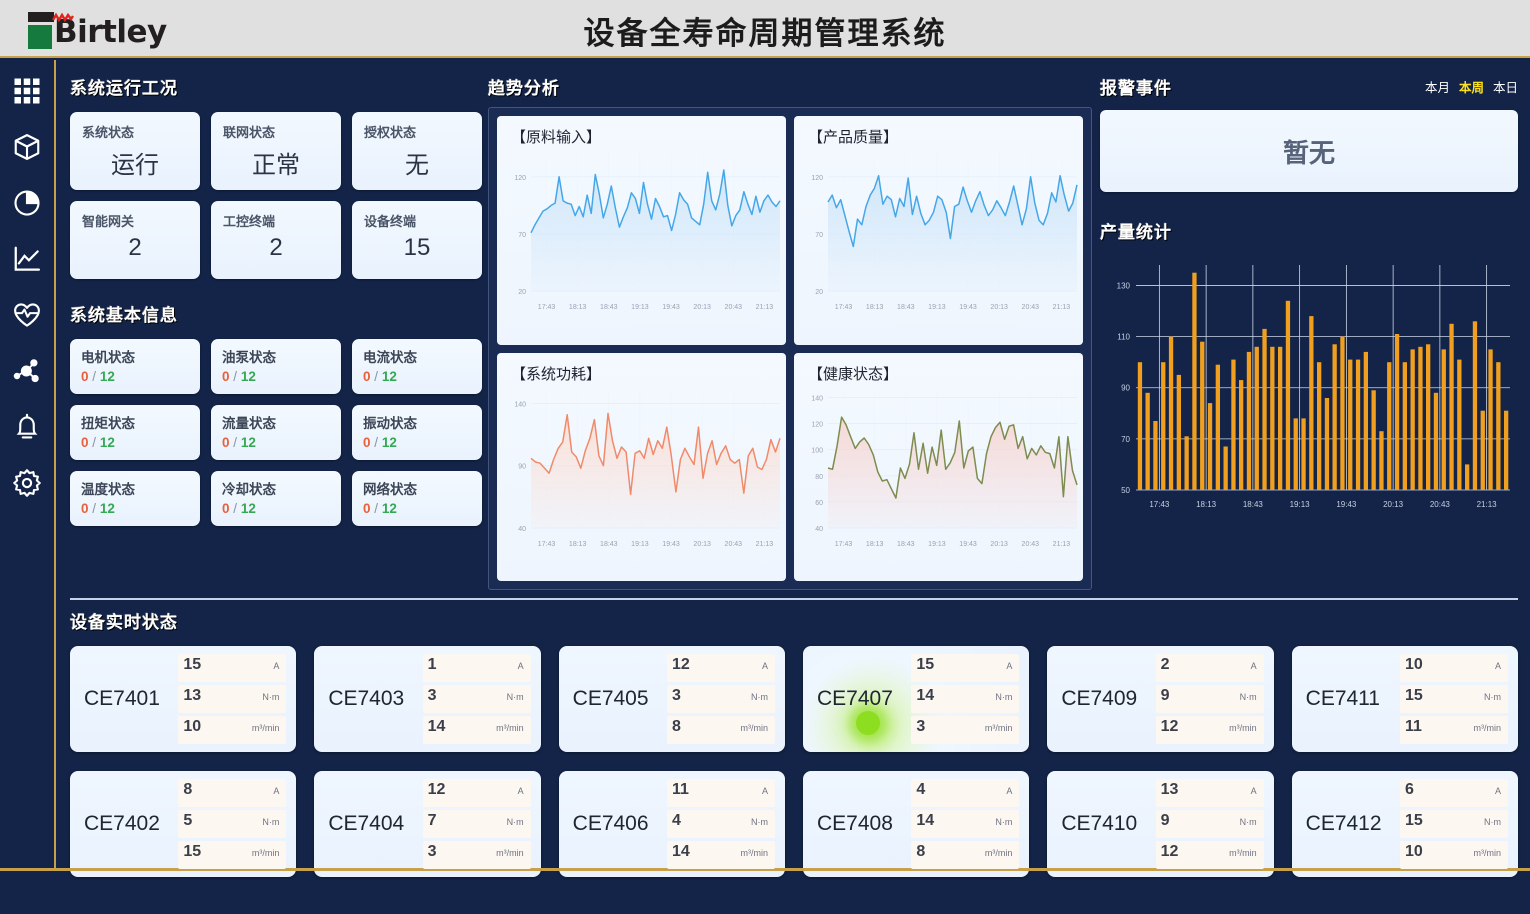 This screenshot has width=1530, height=914. Describe the element at coordinates (1453, 699) in the screenshot. I see `device-metrics: 10 A 15 N·m 11 m³/min` at that location.